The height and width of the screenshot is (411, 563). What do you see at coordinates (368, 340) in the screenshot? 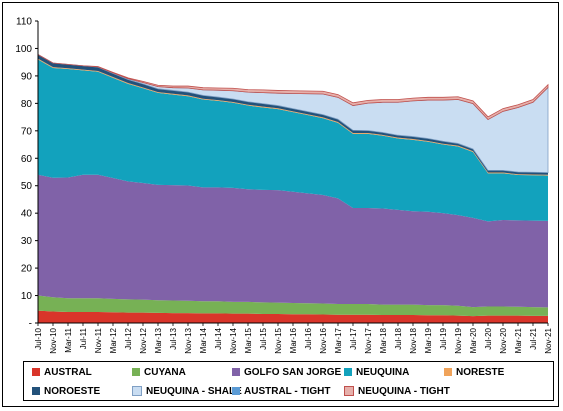
I see `x-tick-label: Nov-17` at bounding box center [368, 340].